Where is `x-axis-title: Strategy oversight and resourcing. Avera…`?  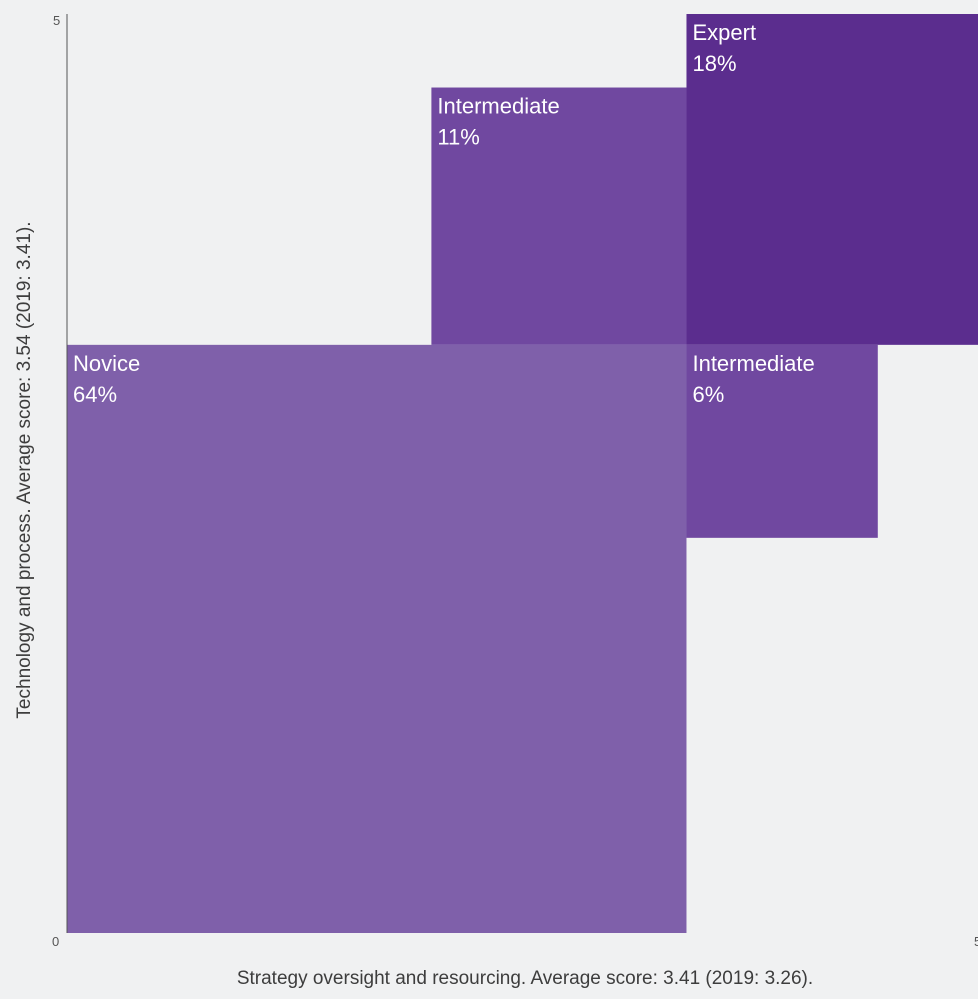 x-axis-title: Strategy oversight and resourcing. Avera… is located at coordinates (525, 978).